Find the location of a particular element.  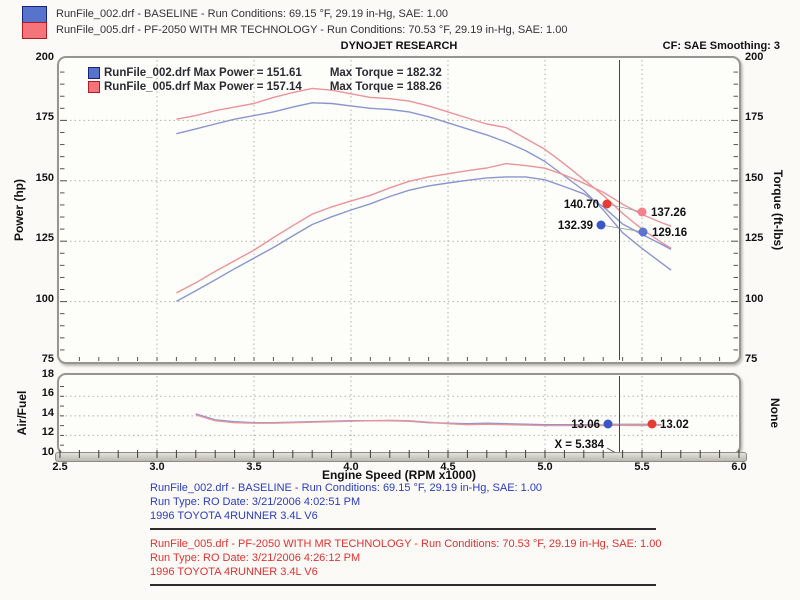

none-axis-title: None is located at coordinates (775, 413).